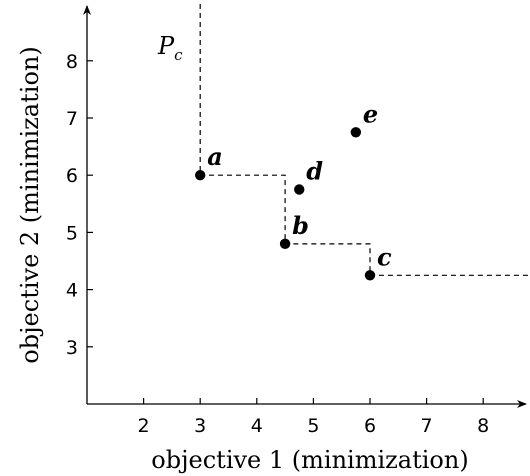 The height and width of the screenshot is (476, 530). What do you see at coordinates (309, 460) in the screenshot?
I see `x-axis-label: objective 1 (minimization)` at bounding box center [309, 460].